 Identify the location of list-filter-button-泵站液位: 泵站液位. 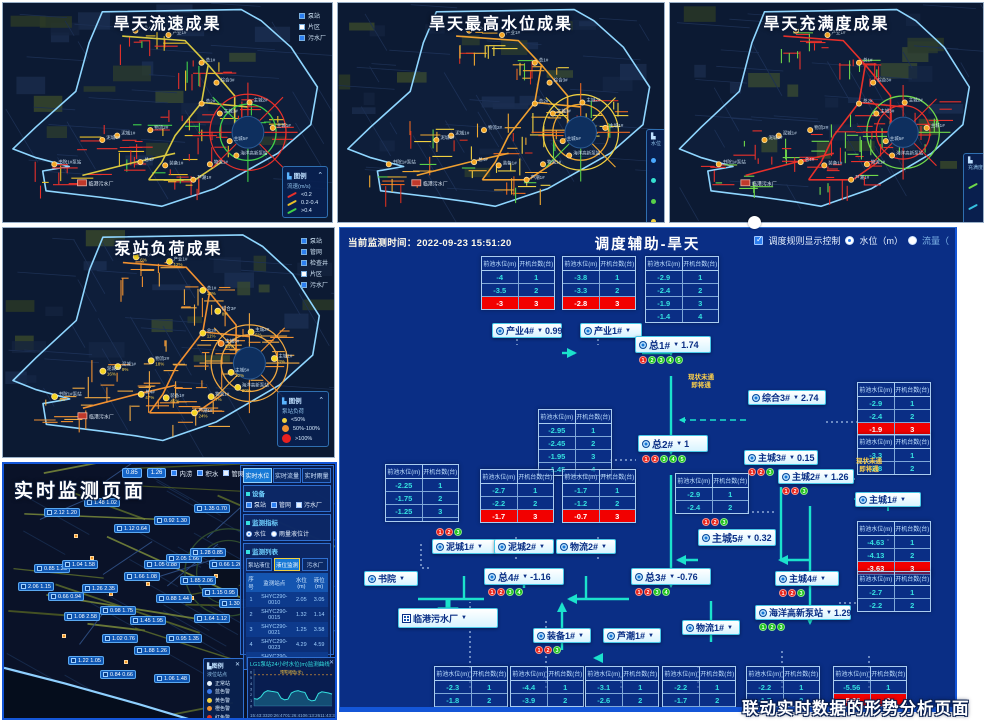
(259, 564).